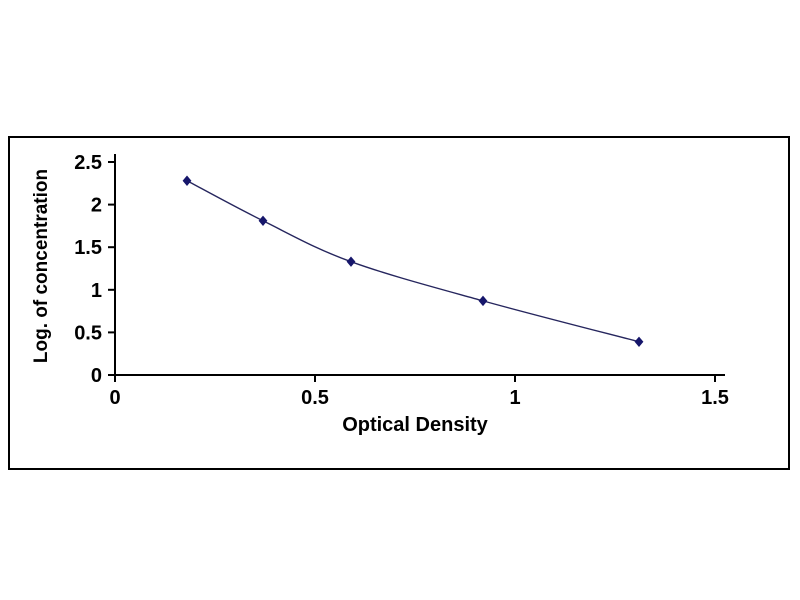 The width and height of the screenshot is (800, 600). What do you see at coordinates (514, 398) in the screenshot?
I see `x-tick-label: 1` at bounding box center [514, 398].